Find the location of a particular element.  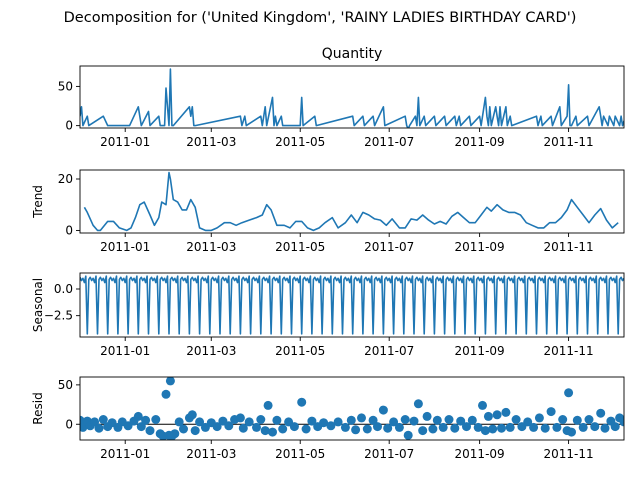

resid-ytick-label: 50 is located at coordinates (65, 385).